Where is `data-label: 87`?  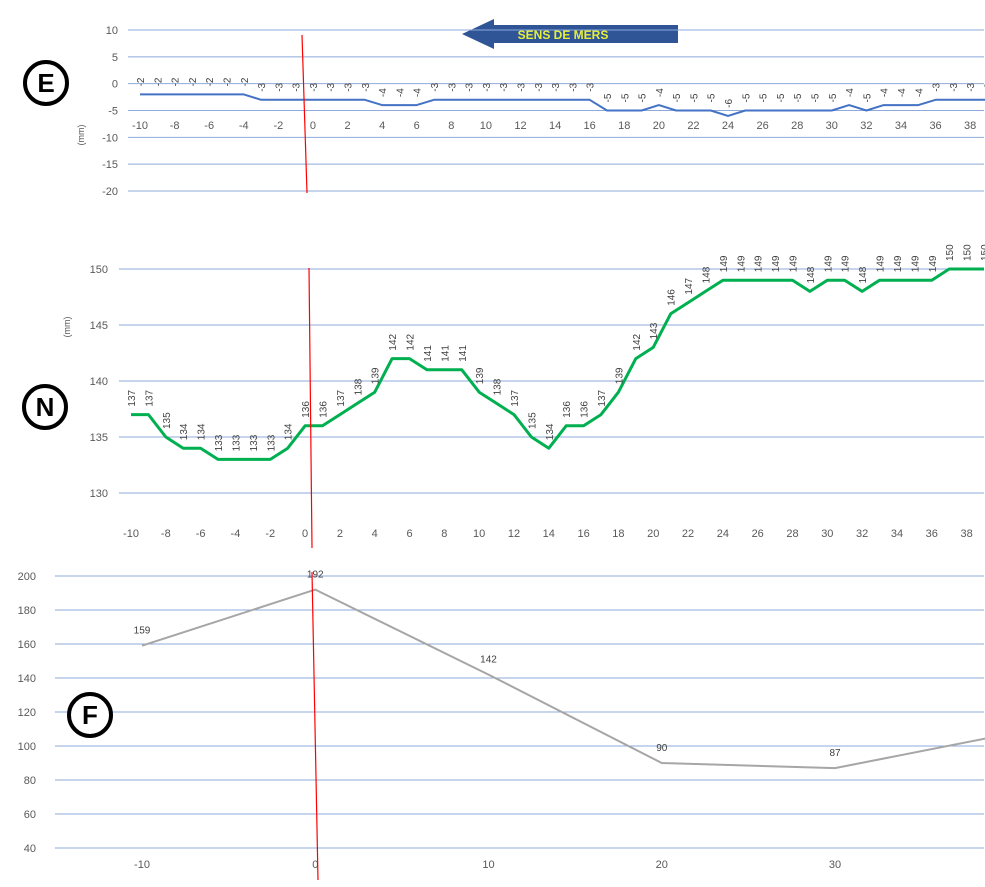
data-label: 87 is located at coordinates (835, 753).